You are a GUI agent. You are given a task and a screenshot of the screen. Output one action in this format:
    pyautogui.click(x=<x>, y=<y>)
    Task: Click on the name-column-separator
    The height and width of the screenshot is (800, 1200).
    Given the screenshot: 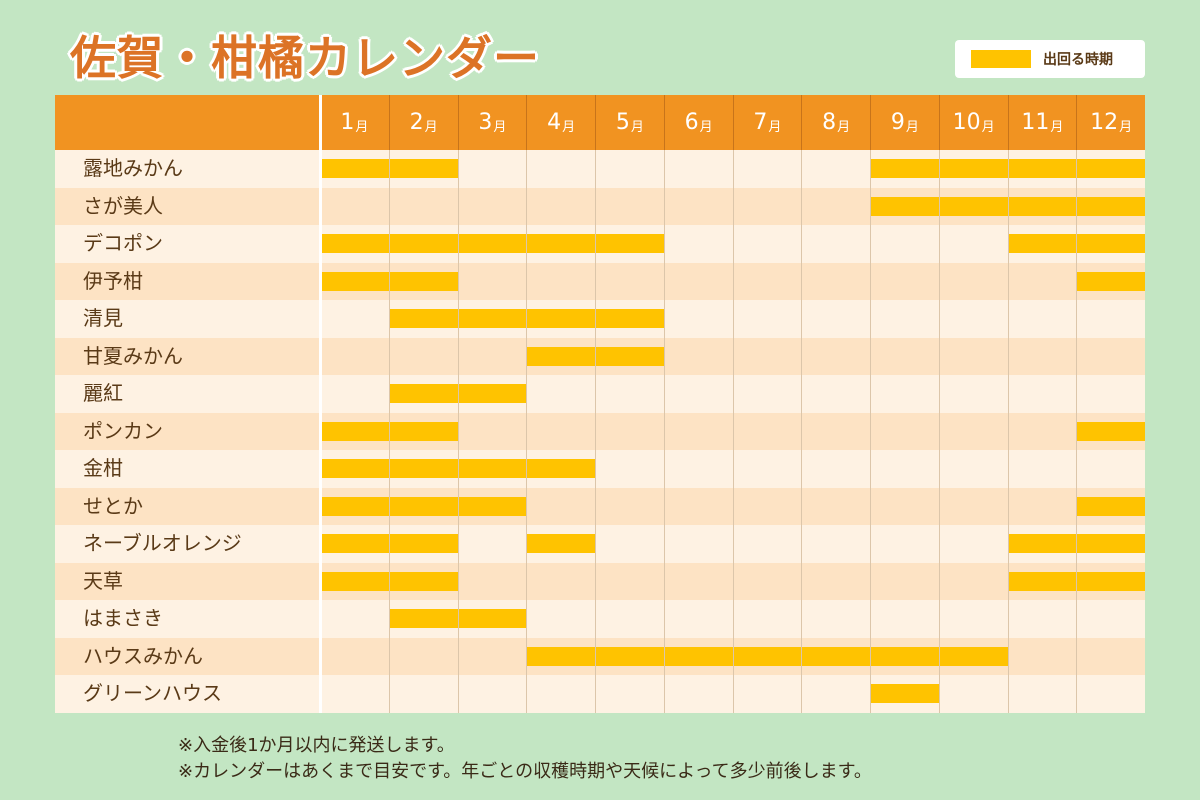 What is the action you would take?
    pyautogui.click(x=320, y=431)
    